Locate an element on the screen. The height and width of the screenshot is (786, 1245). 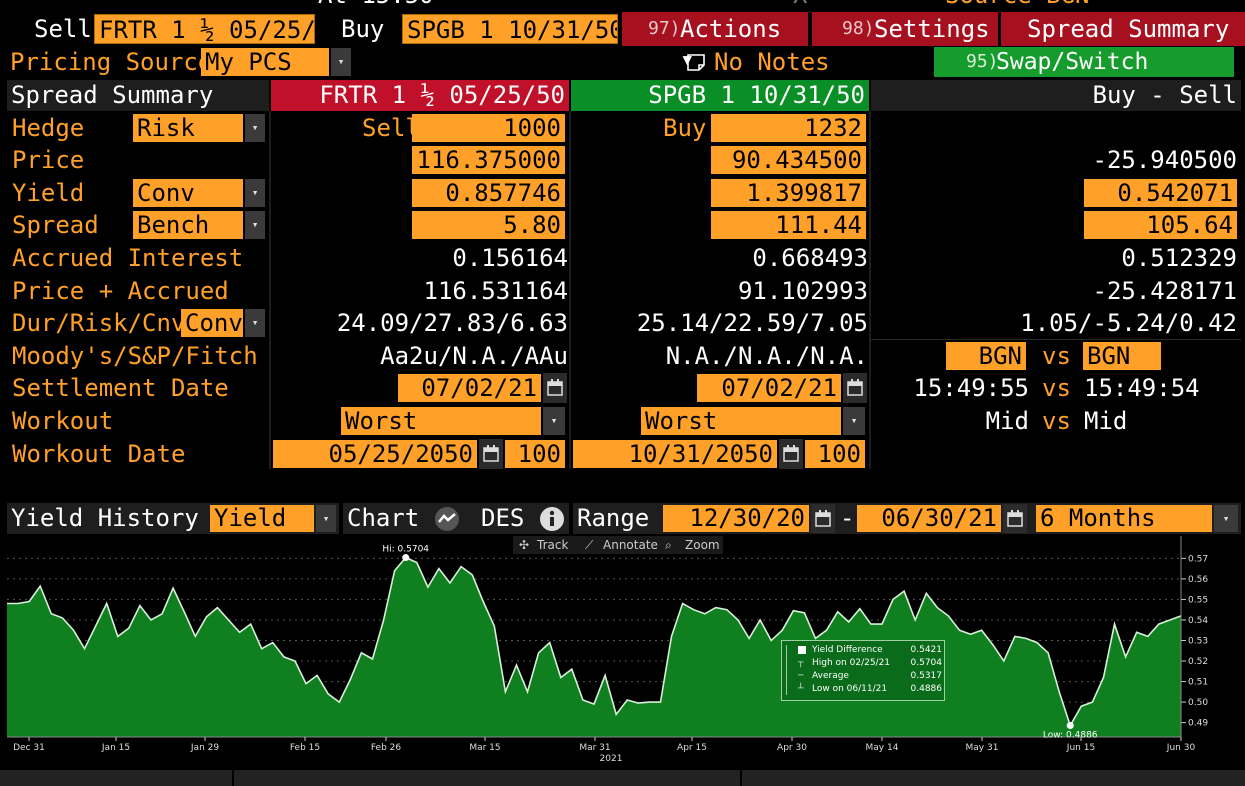
sell-workout-dropdown: ▾ is located at coordinates (554, 421).